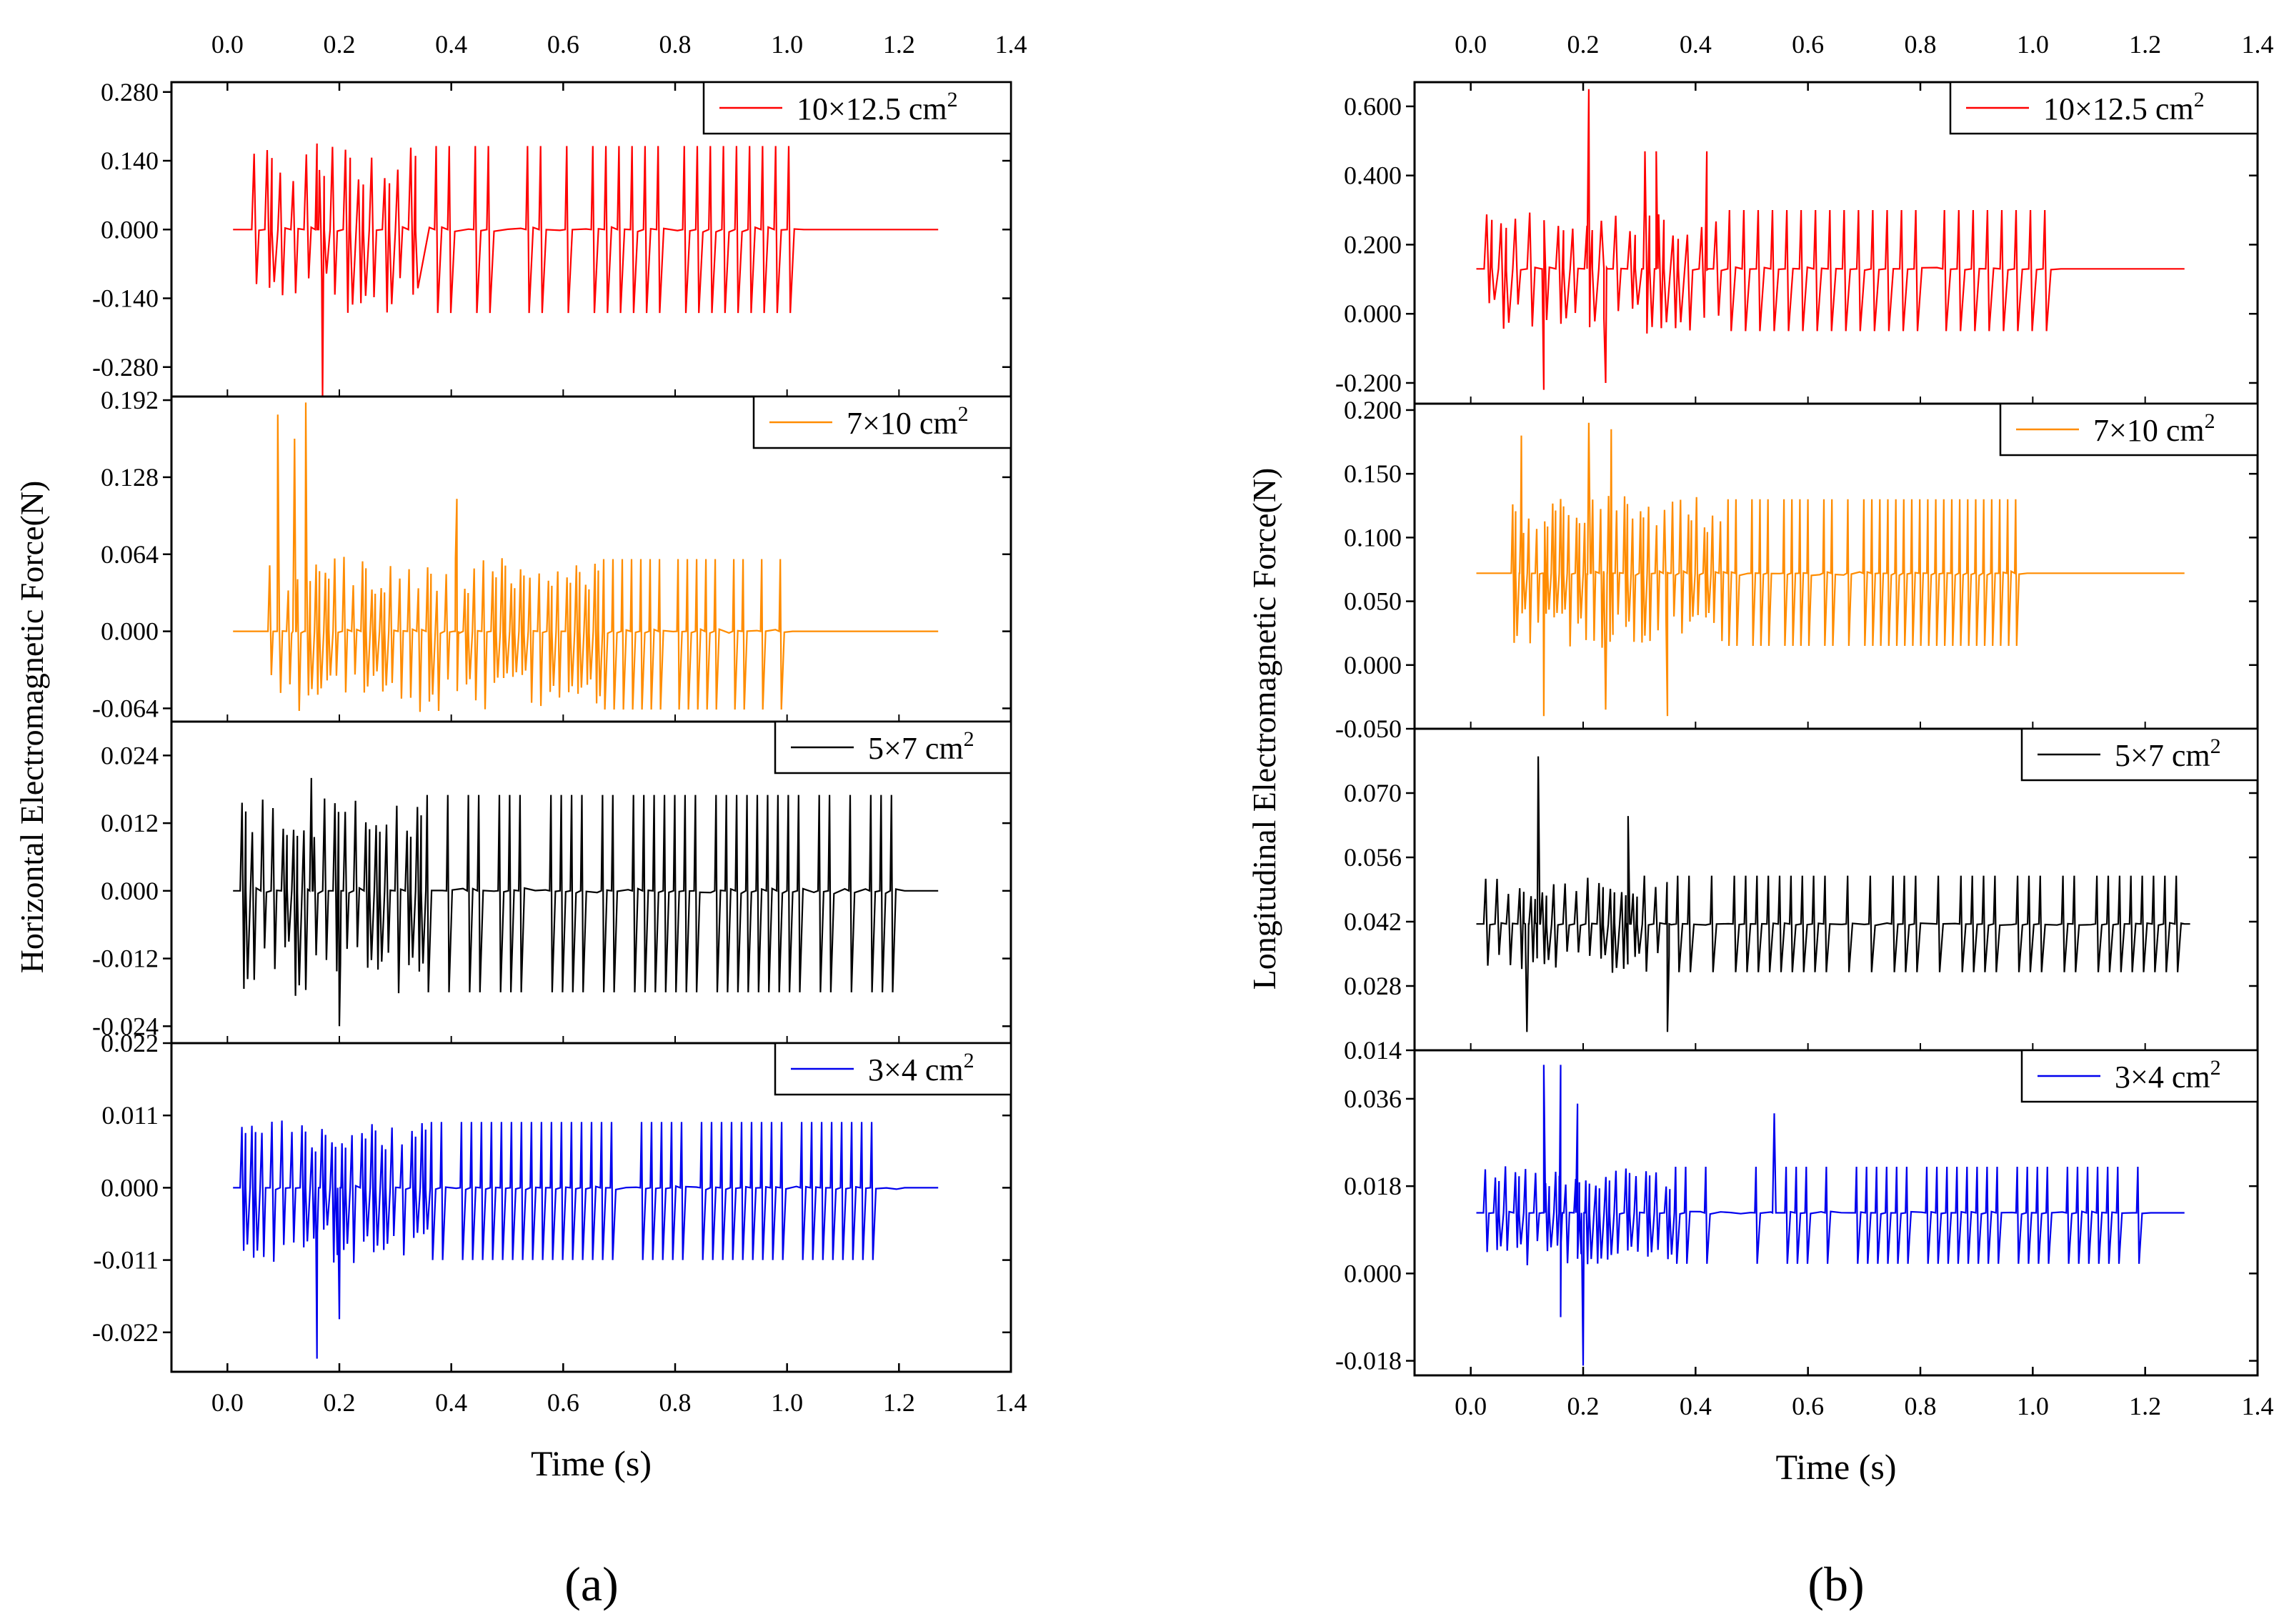  What do you see at coordinates (1368, 383) in the screenshot?
I see `y-tick-label: -0.200` at bounding box center [1368, 383].